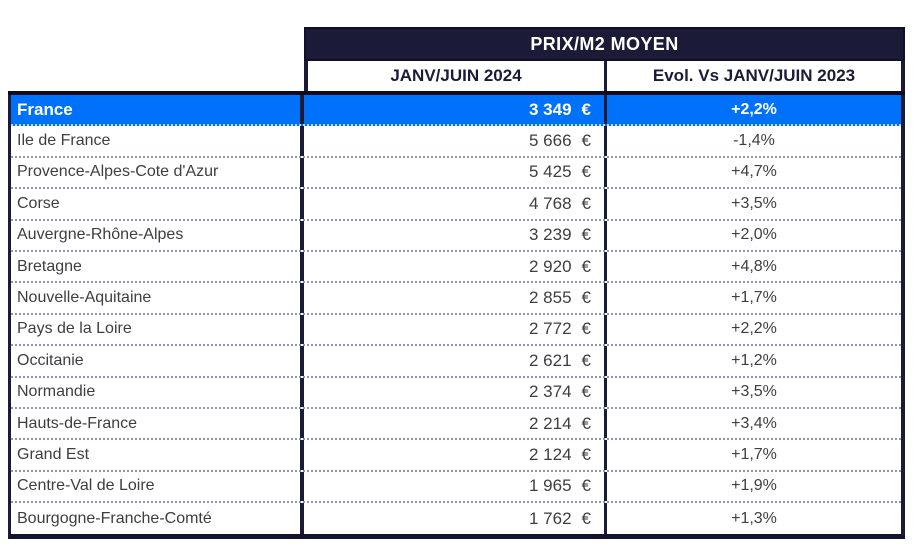 This screenshot has height=552, width=920. Describe the element at coordinates (157, 455) in the screenshot. I see `region-label: Grand Est` at that location.